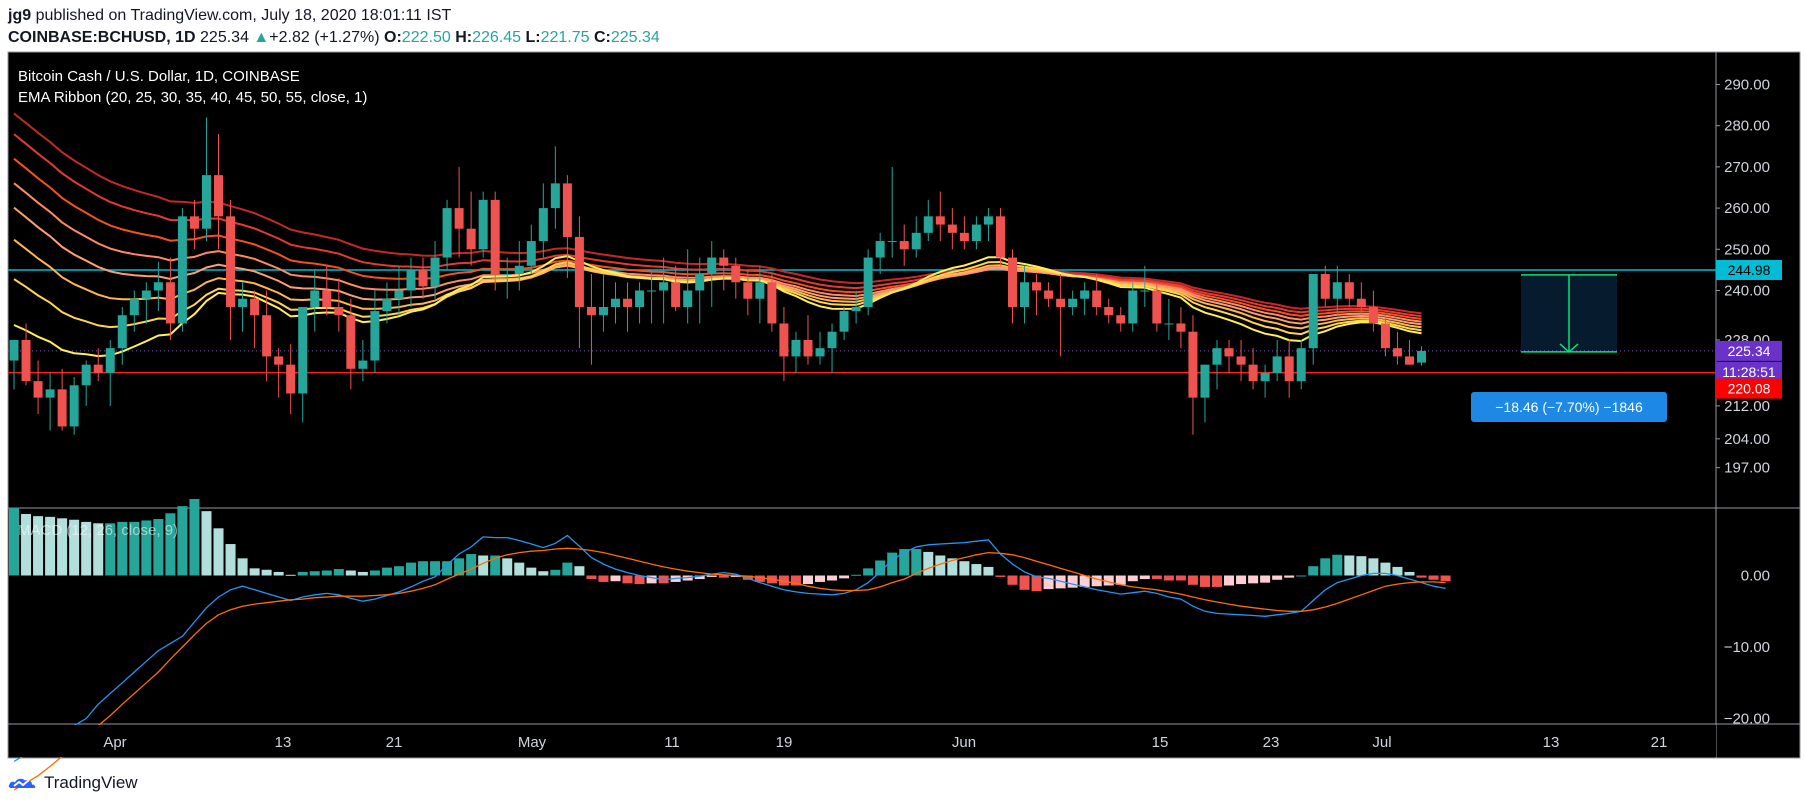 This screenshot has width=1805, height=805. Describe the element at coordinates (324, 37) in the screenshot. I see `price-change: +2.82 (+1.27%)` at that location.